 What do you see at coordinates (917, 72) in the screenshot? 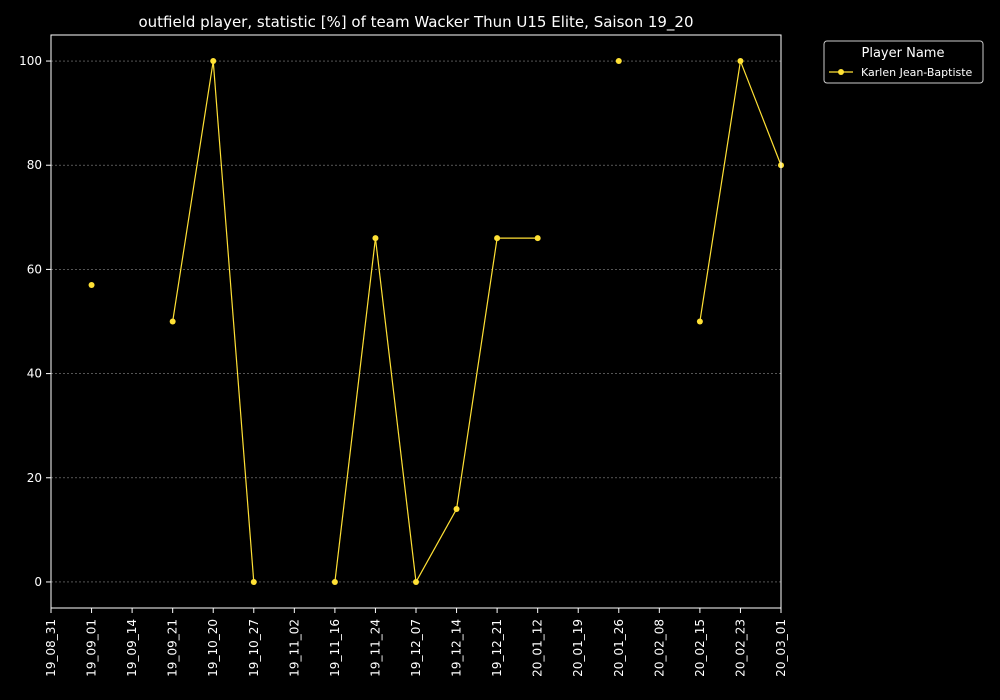
I see `legend-series-label: Karlen Jean-Baptiste` at bounding box center [917, 72].